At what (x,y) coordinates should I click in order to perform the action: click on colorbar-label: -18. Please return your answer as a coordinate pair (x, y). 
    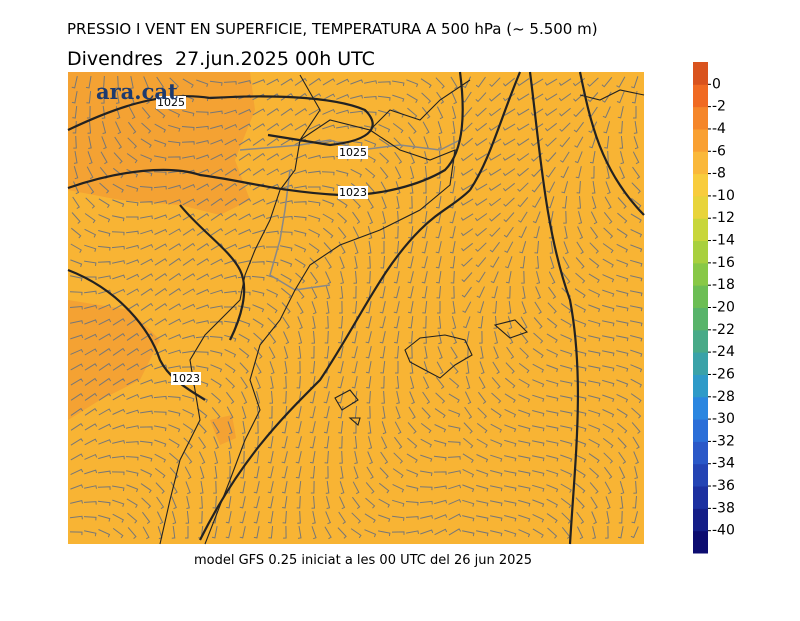
    Looking at the image, I should click on (723, 285).